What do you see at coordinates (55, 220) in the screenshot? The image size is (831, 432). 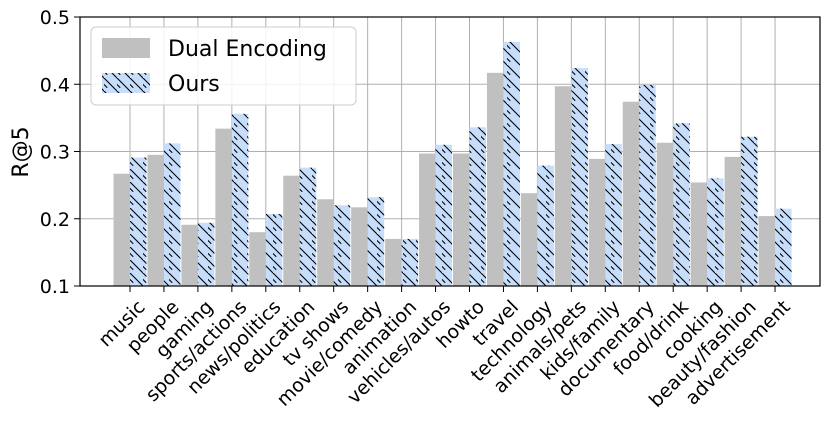 I see `y-tick-label: 0.2` at bounding box center [55, 220].